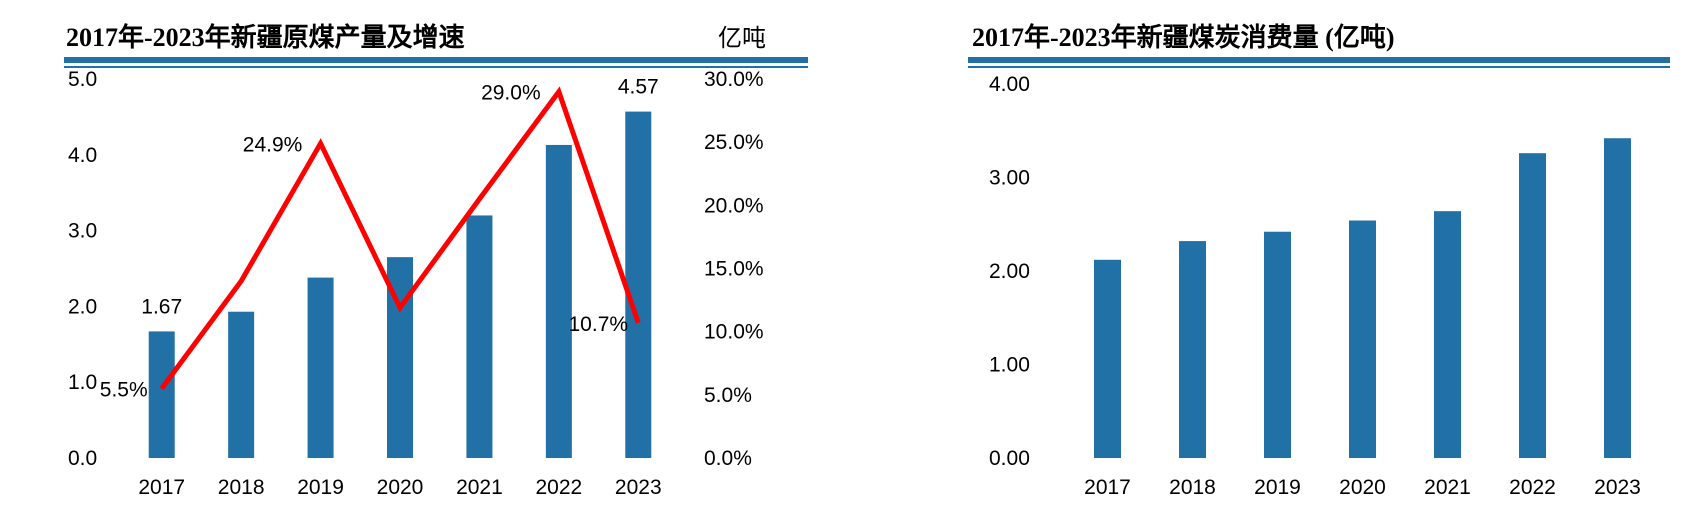  I want to click on growth-y-tick: 25.0%, so click(734, 142).